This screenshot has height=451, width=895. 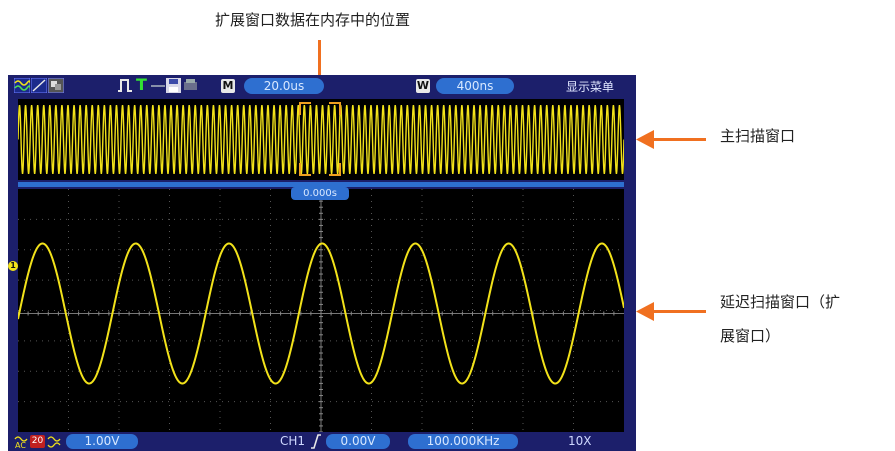 I want to click on annotation-main-window: 主扫描窗口, so click(x=758, y=136).